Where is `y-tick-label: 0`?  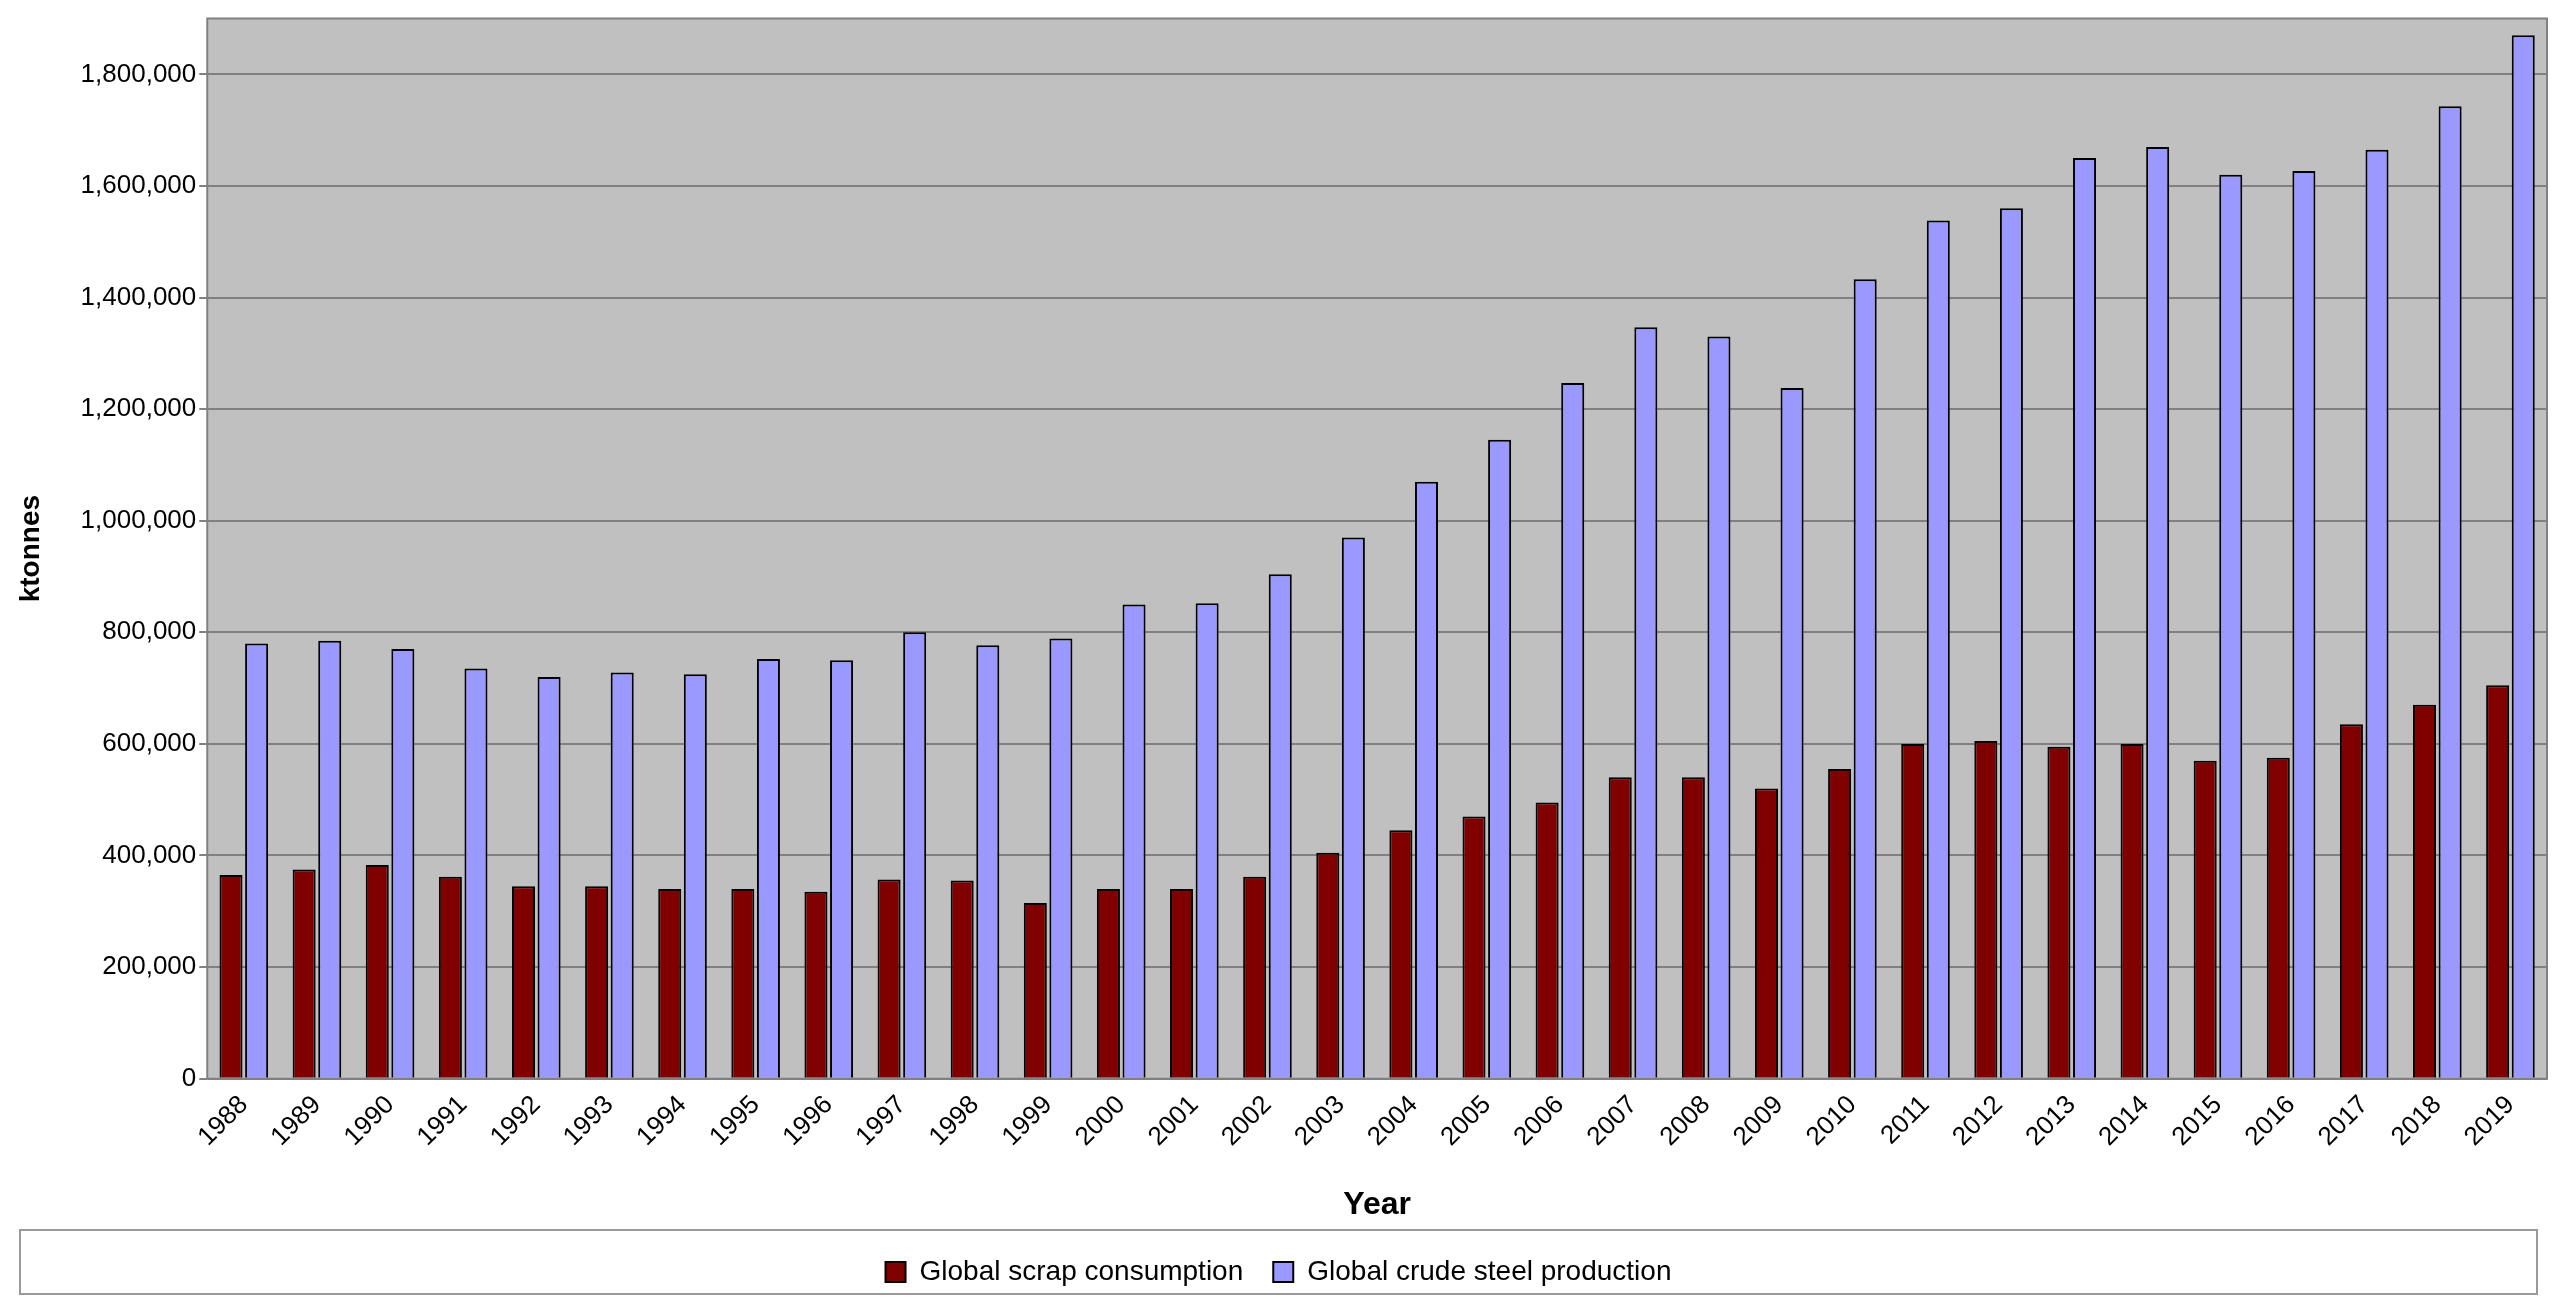
y-tick-label: 0 is located at coordinates (189, 1076).